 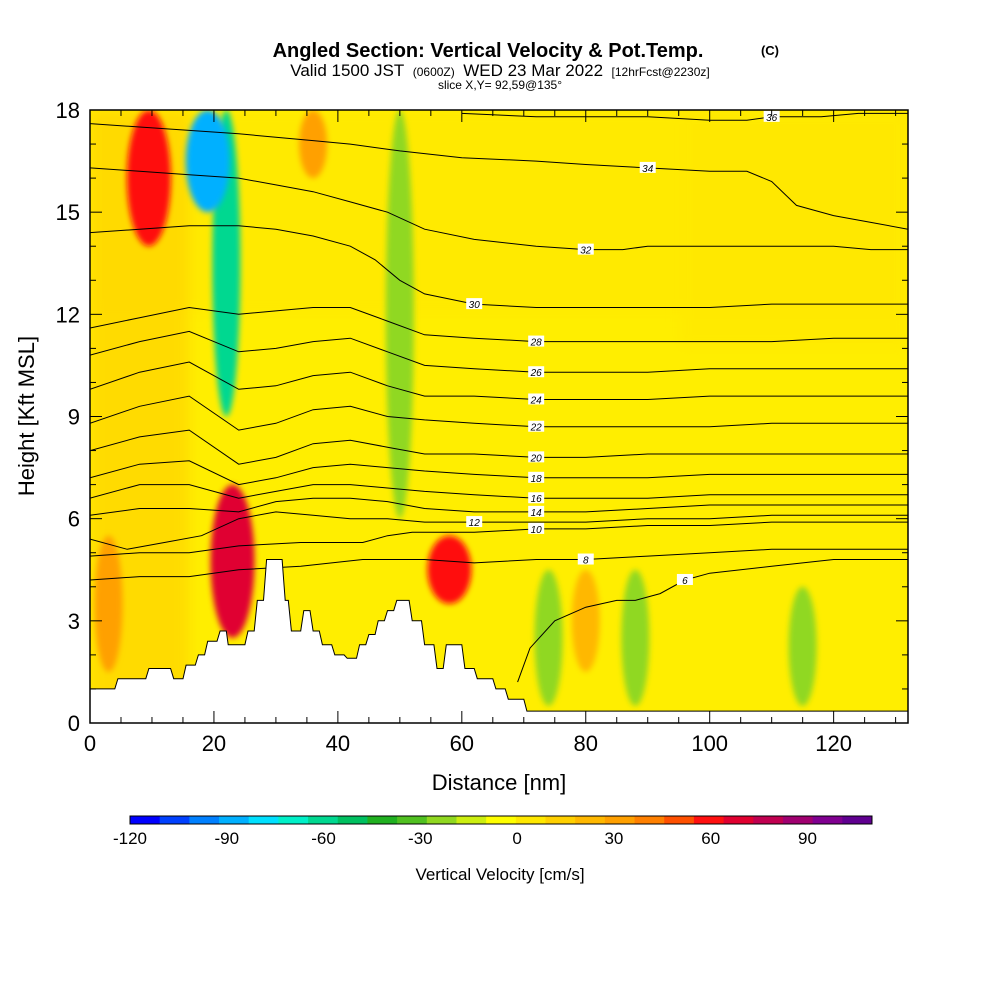 What do you see at coordinates (710, 838) in the screenshot?
I see `colorbar-tick-label: 60` at bounding box center [710, 838].